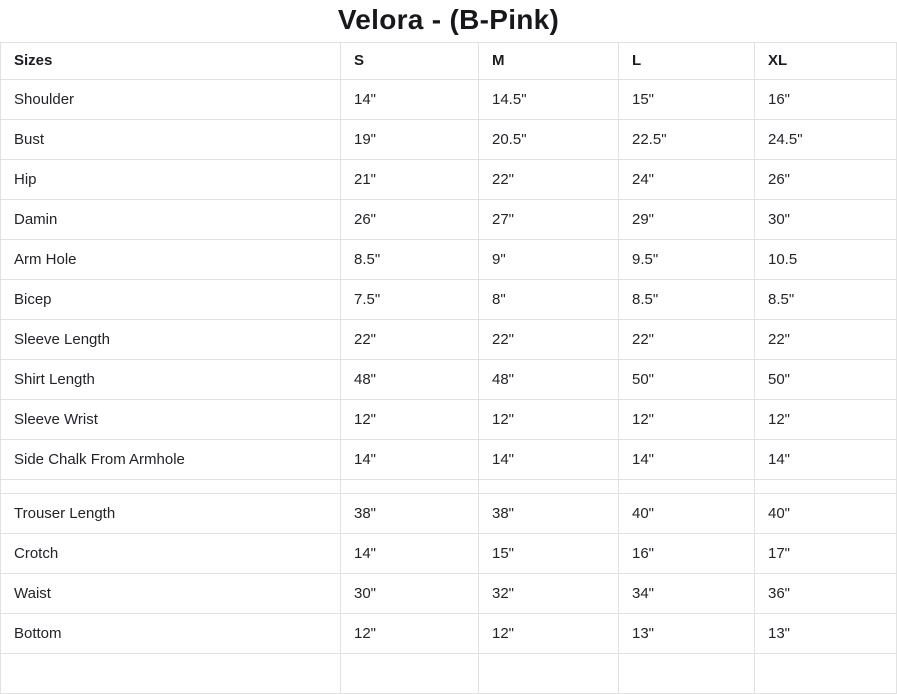 This screenshot has width=897, height=694. I want to click on table-row: Shirt Length 48" 48" 50" 50", so click(448, 379).